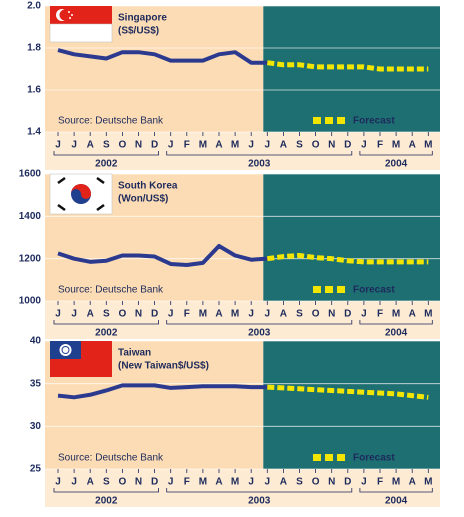 Image resolution: width=464 pixels, height=517 pixels. Describe the element at coordinates (34, 90) in the screenshot. I see `y-tick-label: 1.6` at that location.